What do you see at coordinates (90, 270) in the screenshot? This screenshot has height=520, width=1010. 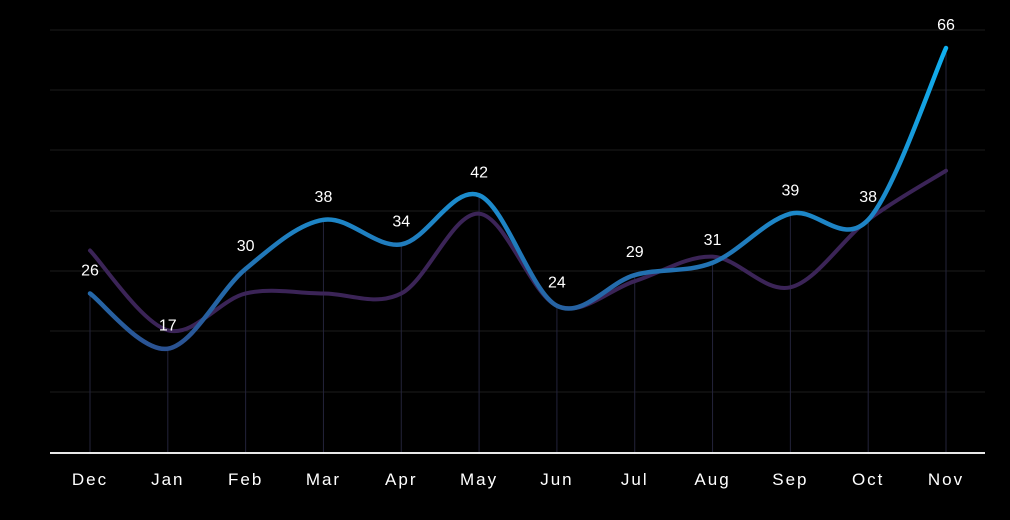 I see `data-label-dec: 26` at bounding box center [90, 270].